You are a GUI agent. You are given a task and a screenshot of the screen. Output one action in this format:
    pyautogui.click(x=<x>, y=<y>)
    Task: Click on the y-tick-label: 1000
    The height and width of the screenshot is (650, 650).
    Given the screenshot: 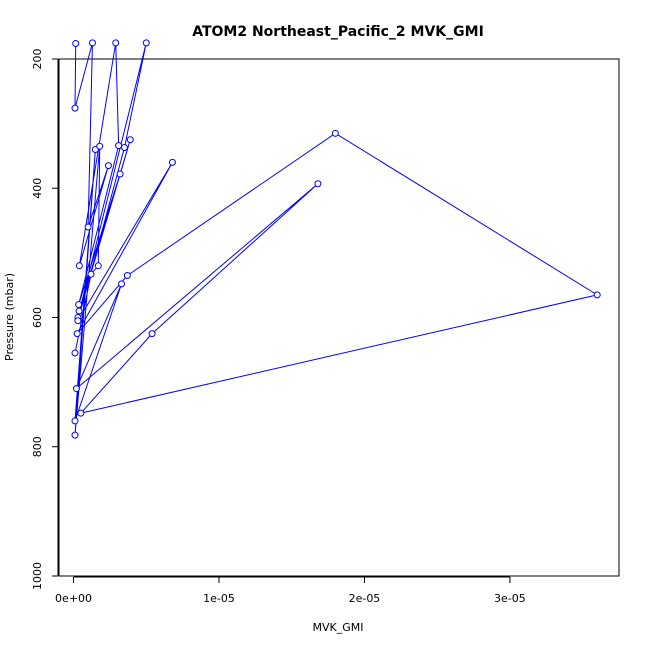 What is the action you would take?
    pyautogui.click(x=37, y=576)
    